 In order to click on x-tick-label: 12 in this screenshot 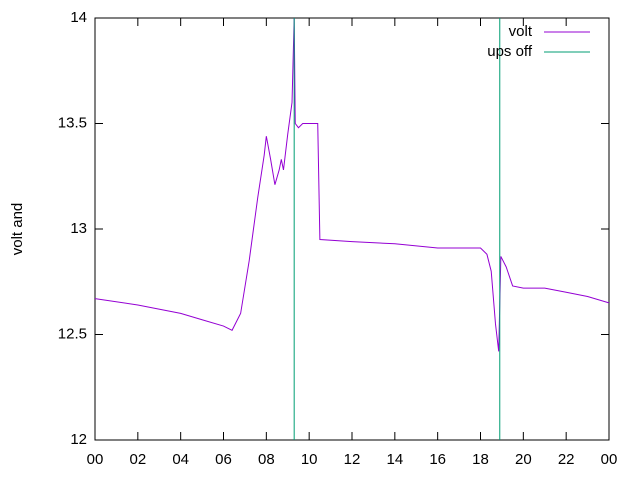, I will do `click(352, 459)`.